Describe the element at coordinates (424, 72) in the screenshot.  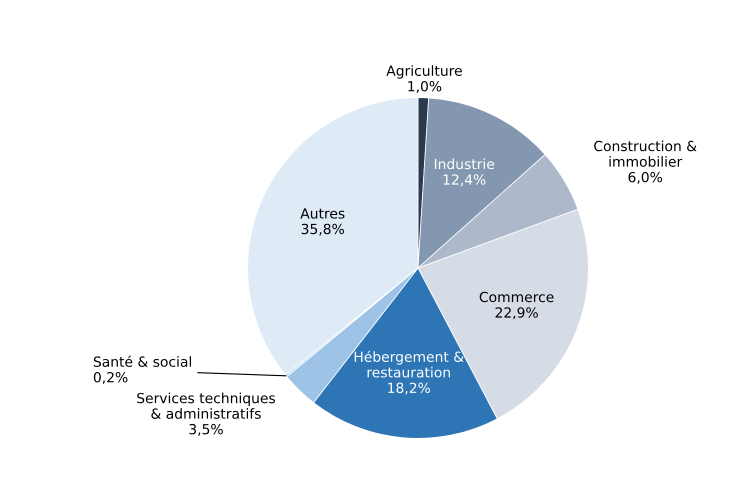
I see `slice-label: Agriculture` at that location.